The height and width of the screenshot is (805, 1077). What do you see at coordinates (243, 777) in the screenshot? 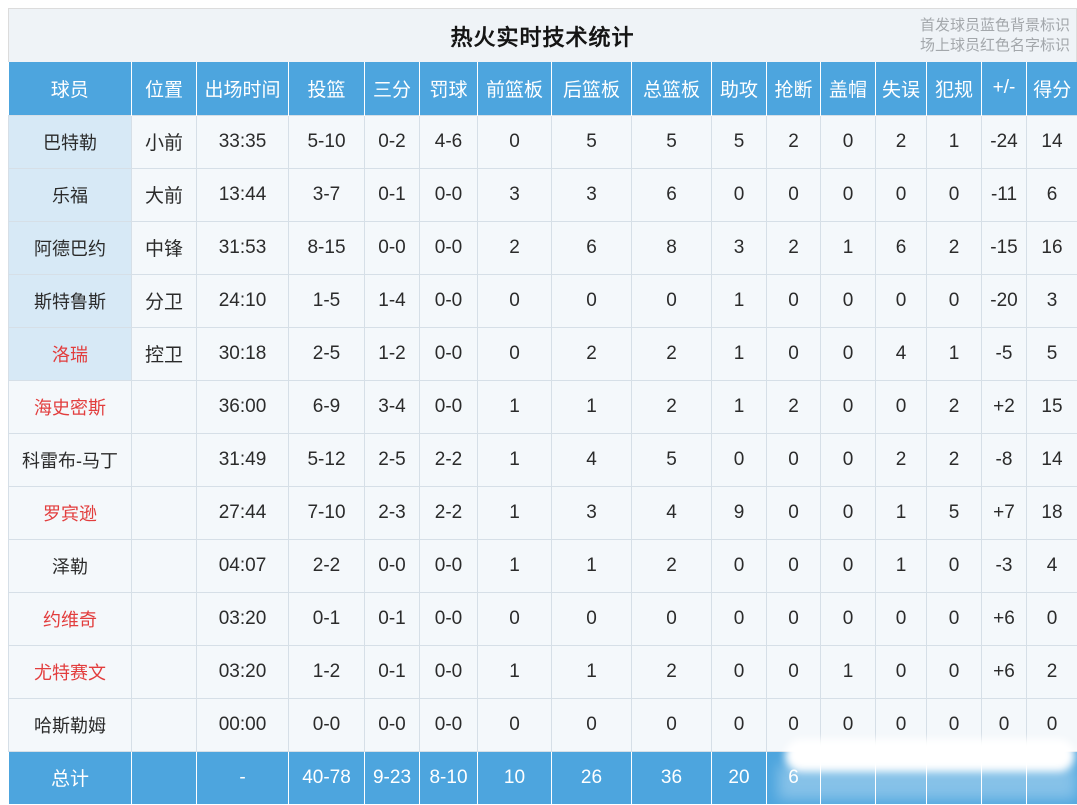
I see `total-stat-cell: -` at bounding box center [243, 777].